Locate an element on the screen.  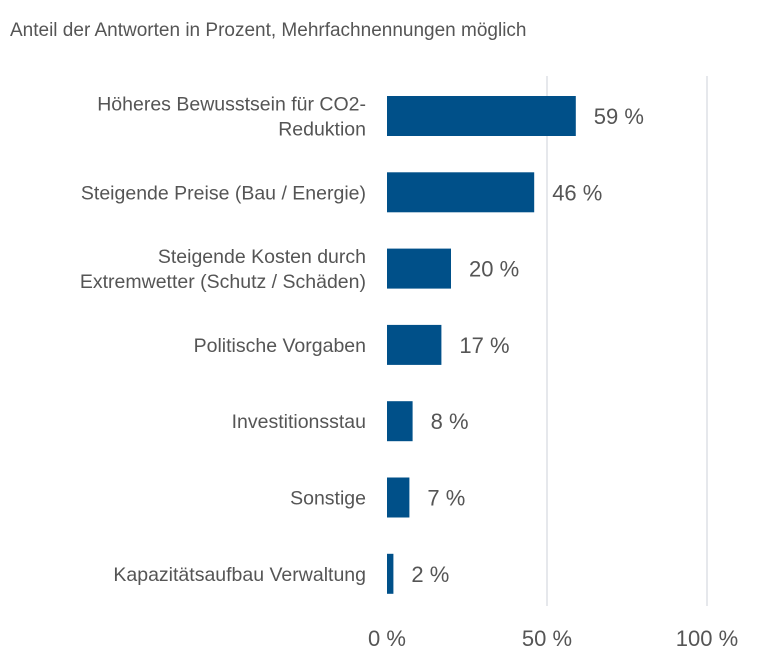
x-tick-label-50: 50 % is located at coordinates (547, 638).